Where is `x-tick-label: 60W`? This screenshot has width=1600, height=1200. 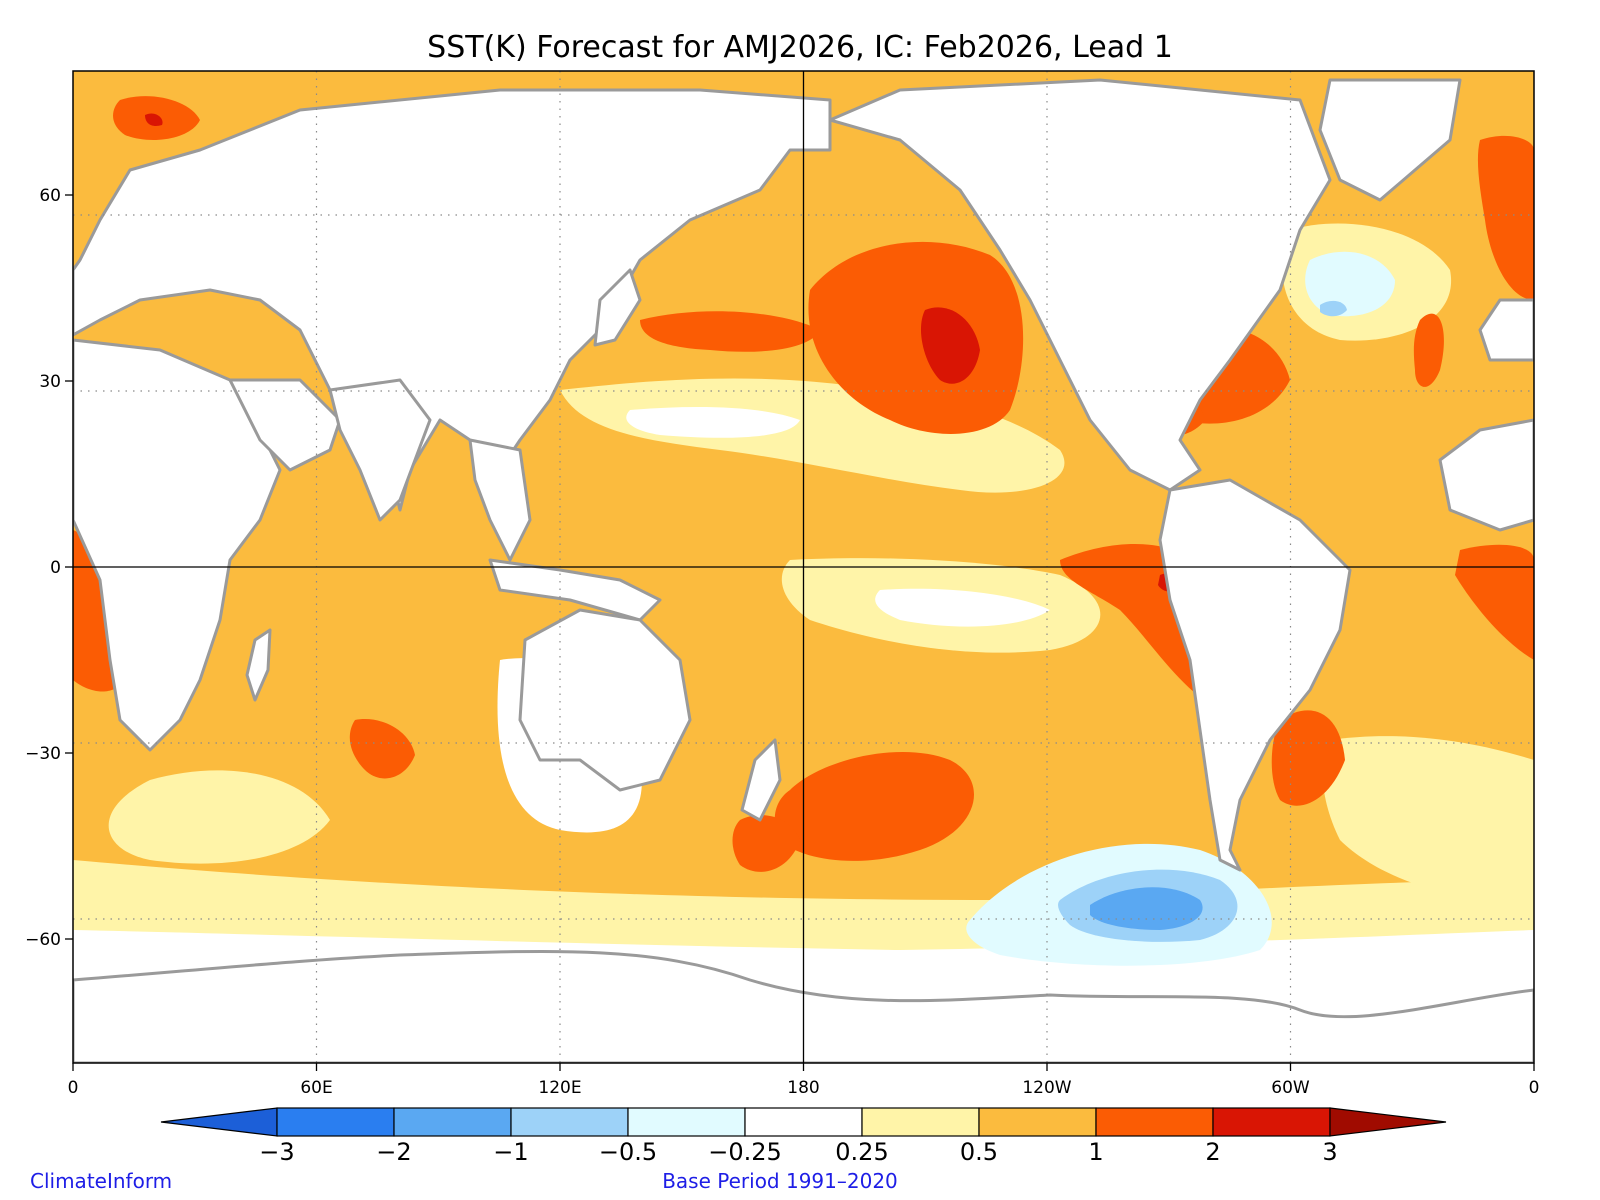 x-tick-label: 60W is located at coordinates (1290, 1088).